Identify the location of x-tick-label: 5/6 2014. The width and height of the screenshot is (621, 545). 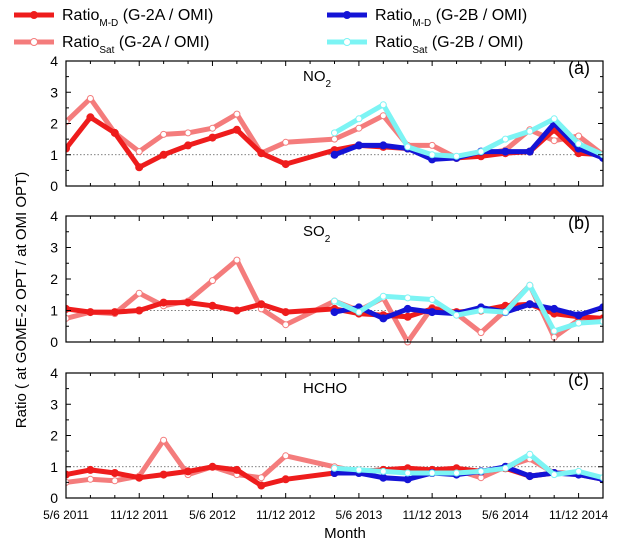
(505, 515).